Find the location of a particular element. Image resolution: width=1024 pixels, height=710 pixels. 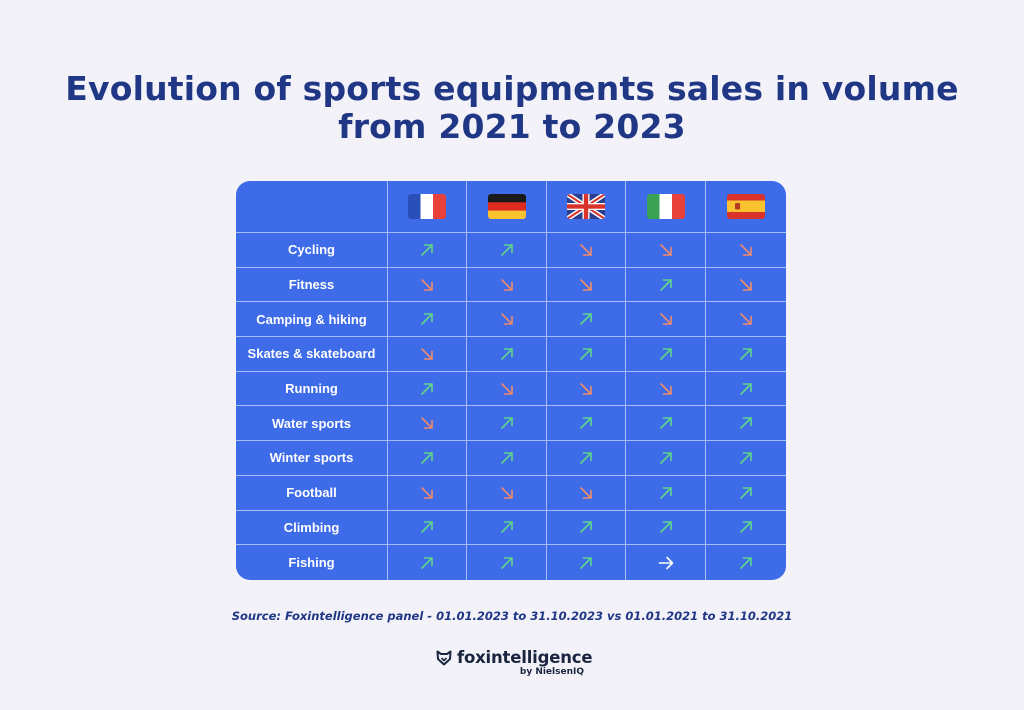

row-label-text: Fitness is located at coordinates (311, 285).